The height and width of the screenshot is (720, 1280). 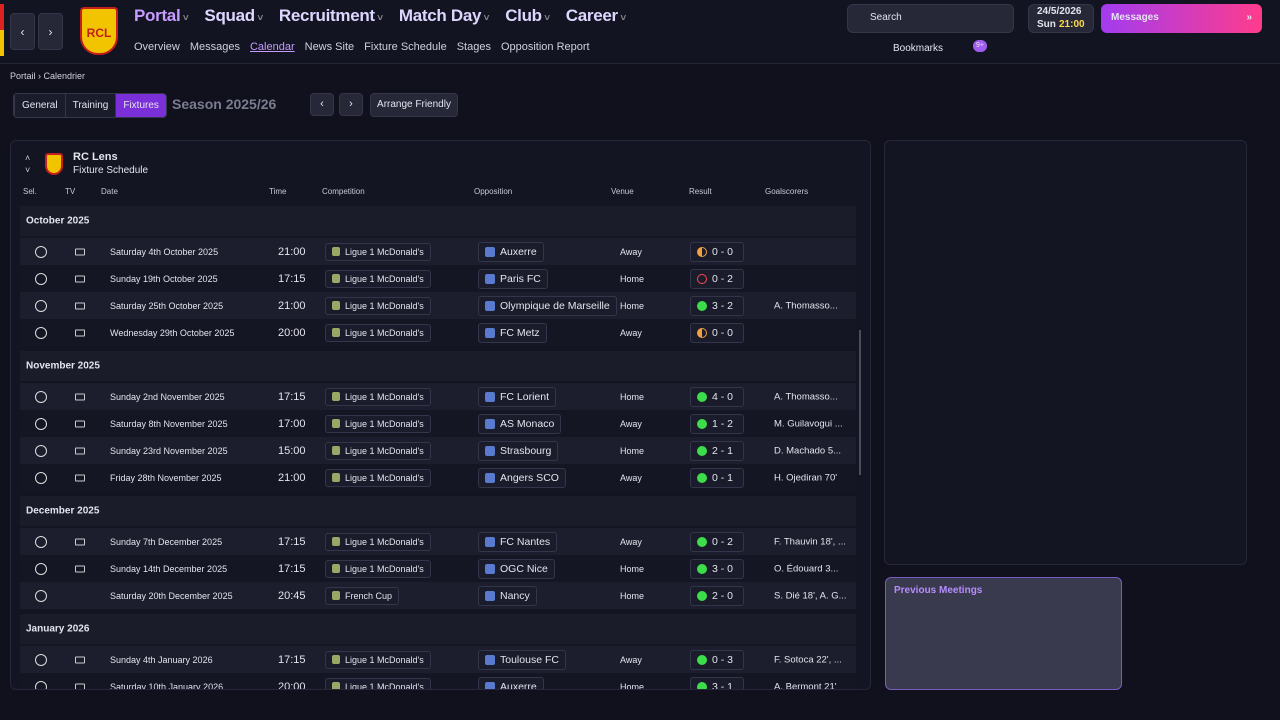 What do you see at coordinates (28, 164) in the screenshot?
I see `collapse: ˄ ˅` at bounding box center [28, 164].